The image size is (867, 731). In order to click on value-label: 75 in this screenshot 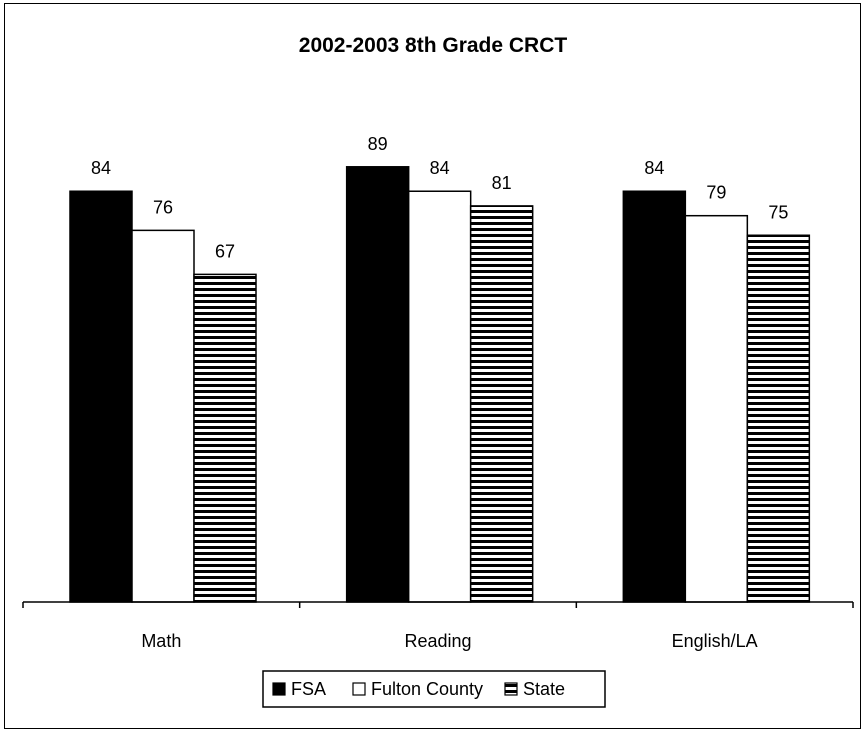, I will do `click(778, 212)`.